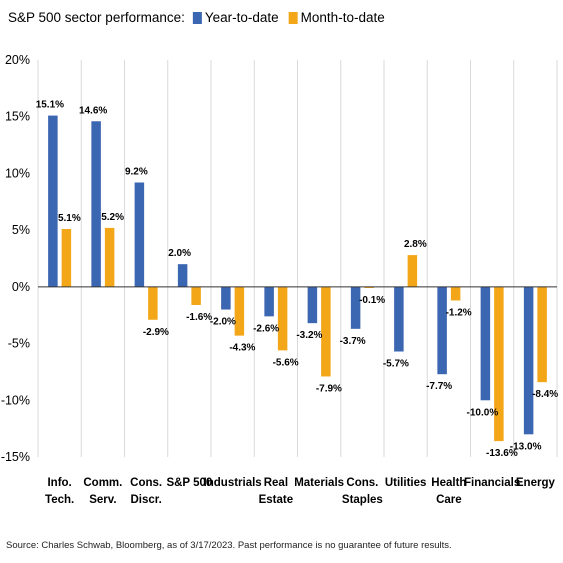 This screenshot has width=563, height=563. Describe the element at coordinates (483, 412) in the screenshot. I see `data-label-year-to-date: -10.0%` at that location.